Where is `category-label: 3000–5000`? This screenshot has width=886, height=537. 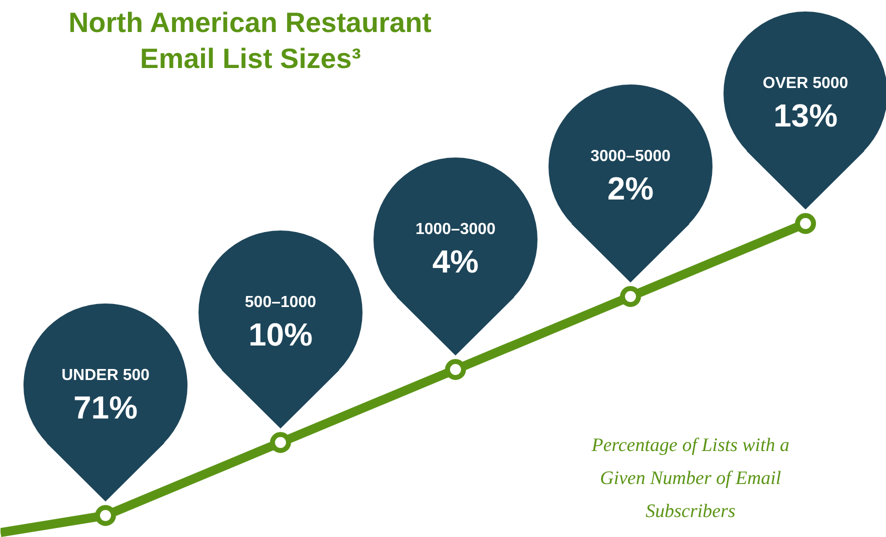
category-label: 3000–5000 is located at coordinates (630, 156).